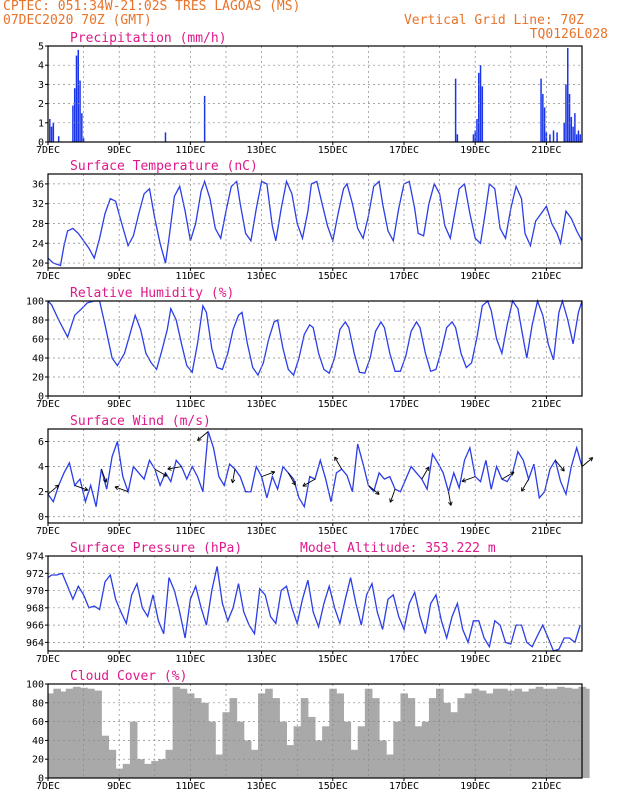 This screenshot has height=800, width=618. Describe the element at coordinates (315, 223) in the screenshot. I see `series-line-temp` at that location.